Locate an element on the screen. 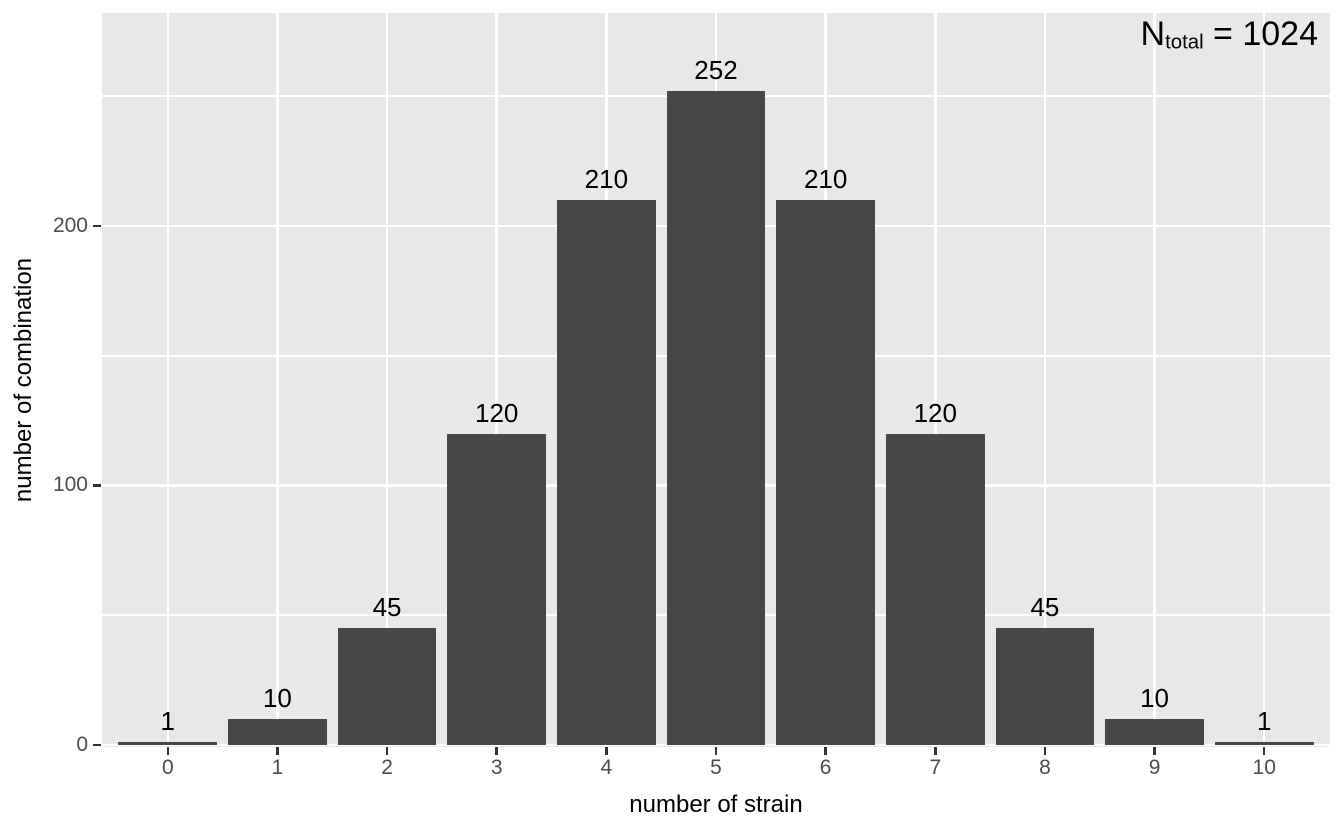 The height and width of the screenshot is (830, 1344). x-tick-label: 3 is located at coordinates (496, 767).